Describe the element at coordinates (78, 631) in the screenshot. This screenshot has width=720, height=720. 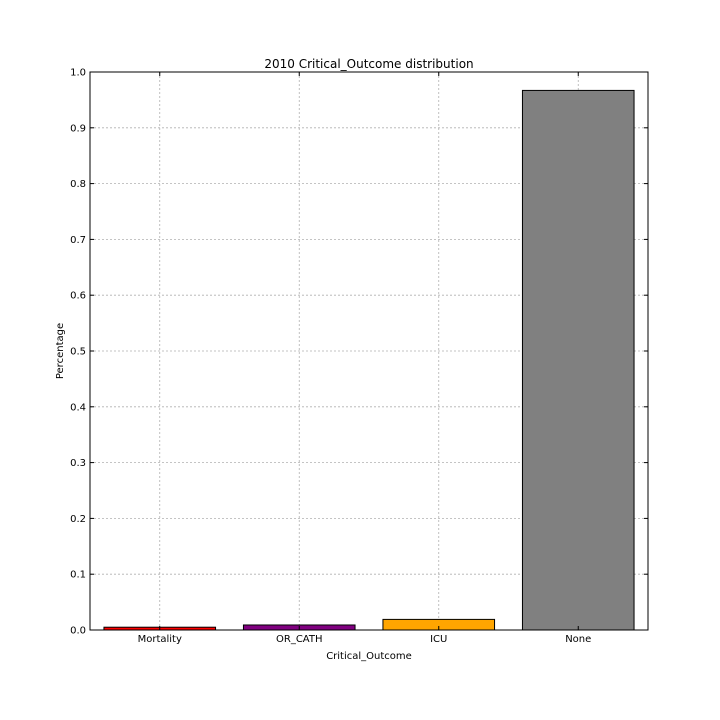
I see `y-tick-label: 0.0` at that location.